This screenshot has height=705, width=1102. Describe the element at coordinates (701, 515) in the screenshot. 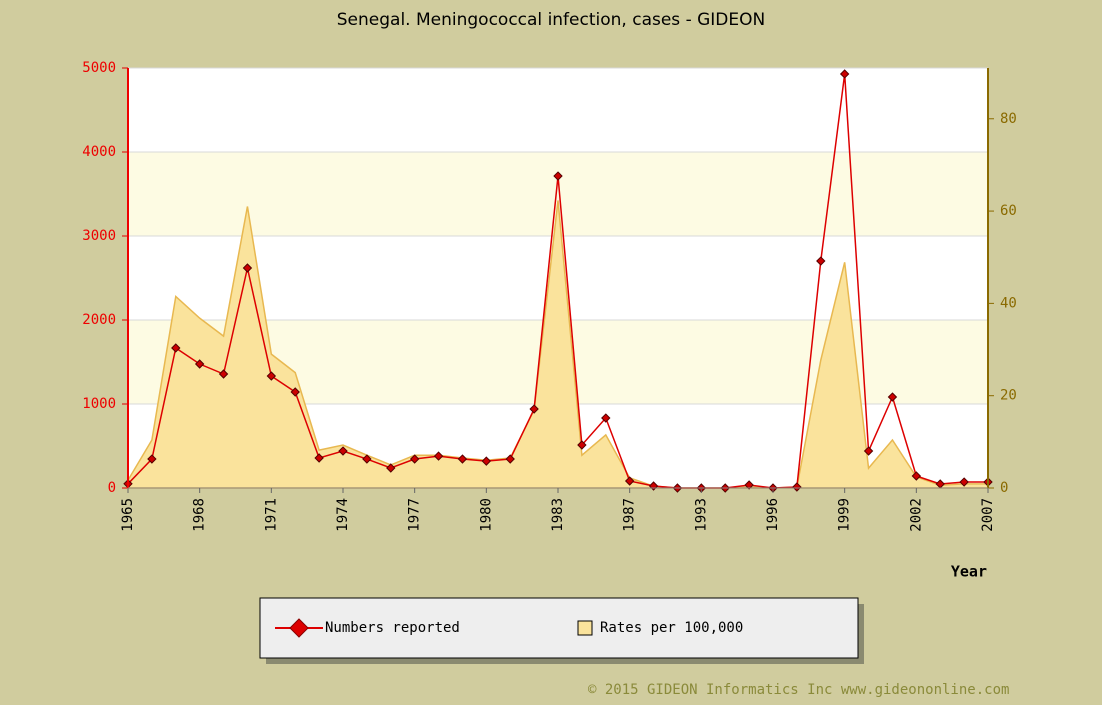

I see `x-tick-label: 1993` at that location.